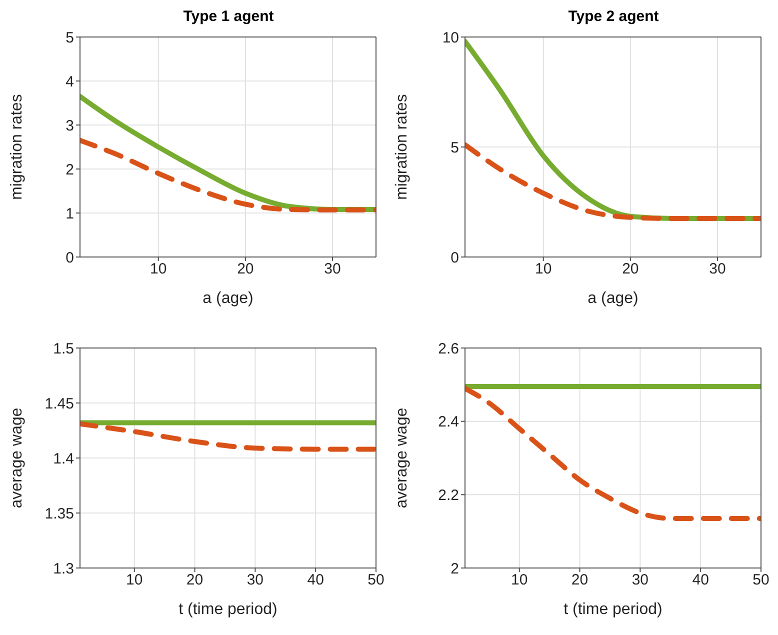  I want to click on y-tick-label: 4, so click(70, 81).